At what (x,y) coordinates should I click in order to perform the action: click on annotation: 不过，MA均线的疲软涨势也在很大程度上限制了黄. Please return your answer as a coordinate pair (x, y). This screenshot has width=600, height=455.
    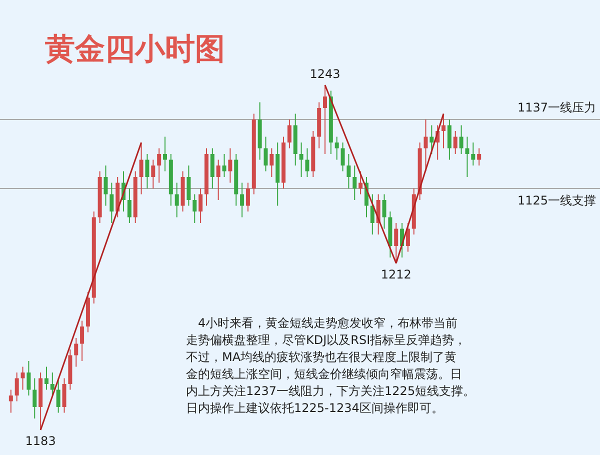
    Looking at the image, I should click on (321, 357).